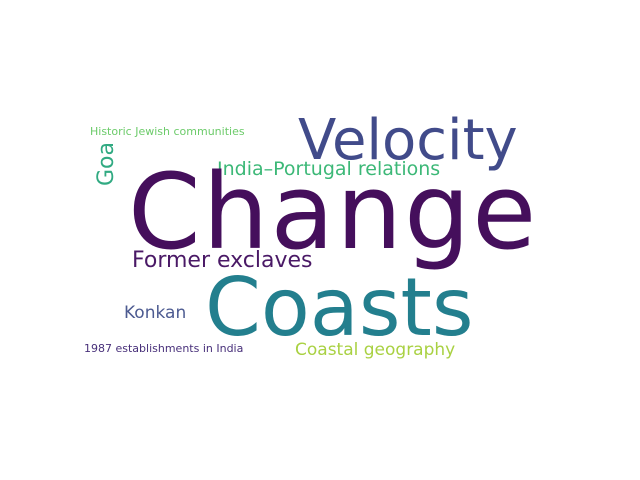 Image resolution: width=640 pixels, height=480 pixels. Describe the element at coordinates (329, 169) in the screenshot. I see `word-india-portugal-relations: India–Portugal relations` at that location.